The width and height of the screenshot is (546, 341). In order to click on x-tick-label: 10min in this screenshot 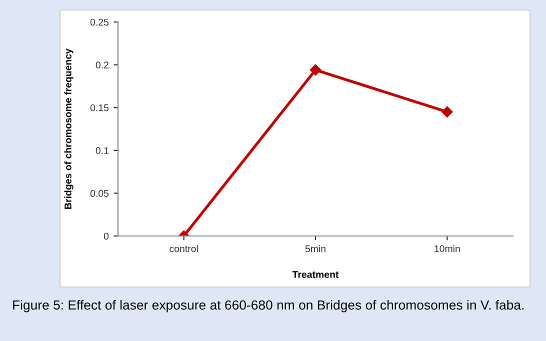, I will do `click(447, 248)`.